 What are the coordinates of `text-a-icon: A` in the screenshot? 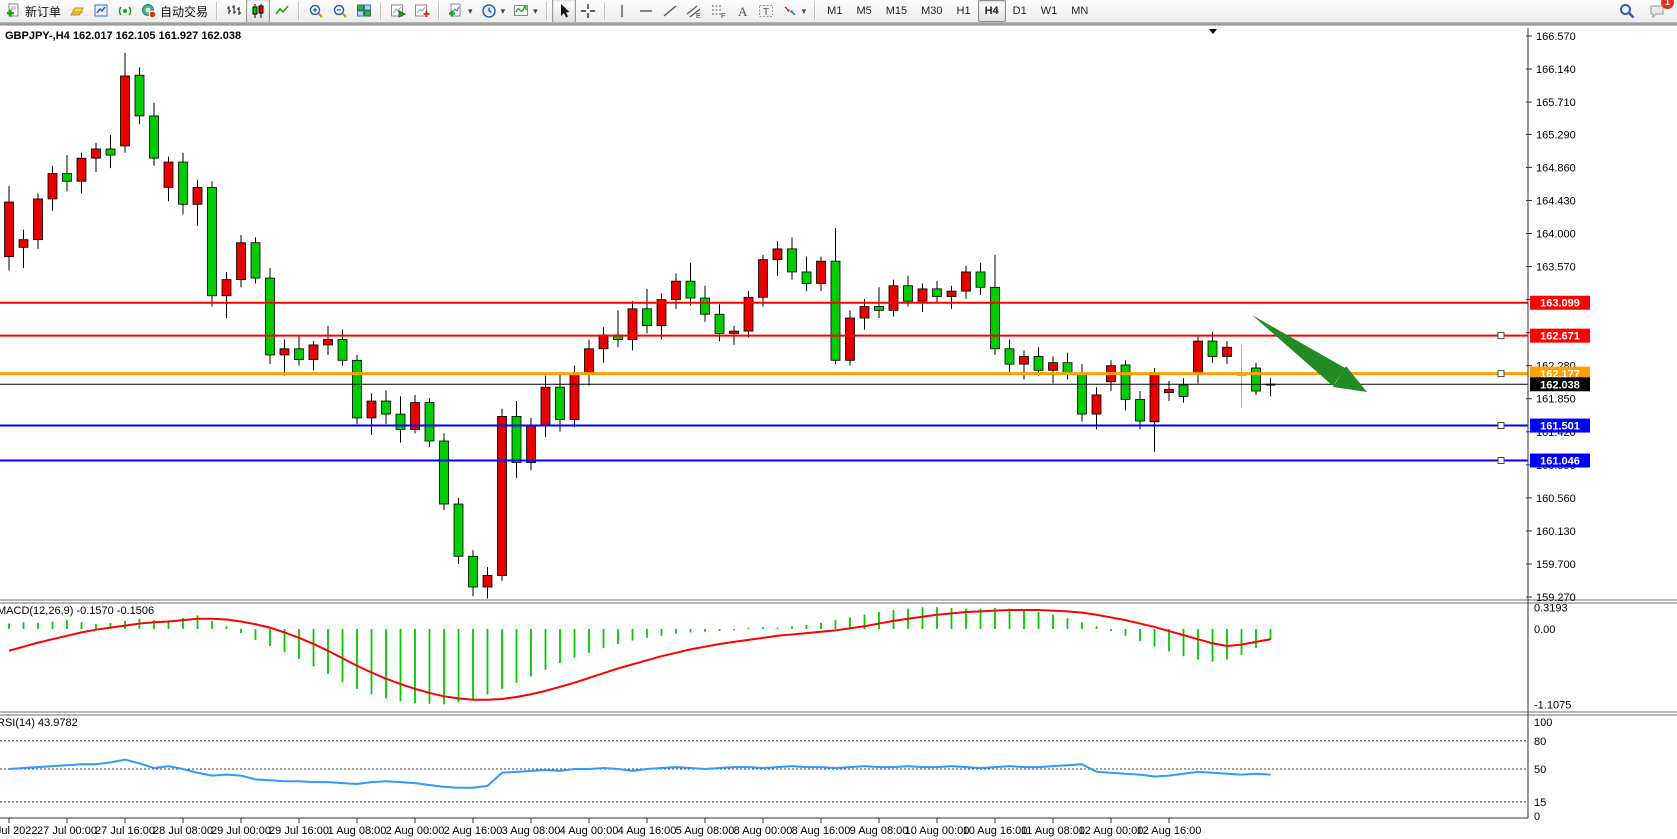 It's located at (743, 11).